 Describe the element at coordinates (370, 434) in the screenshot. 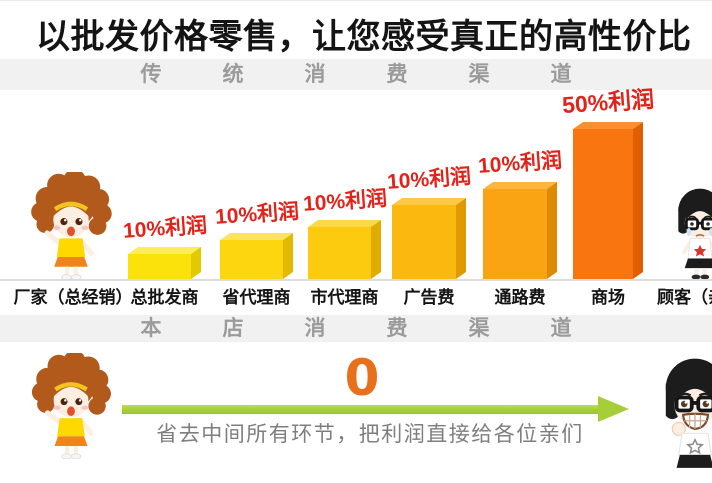

I see `store-channel-caption: 省去中间所有环节，把利润直接给各位亲们` at that location.